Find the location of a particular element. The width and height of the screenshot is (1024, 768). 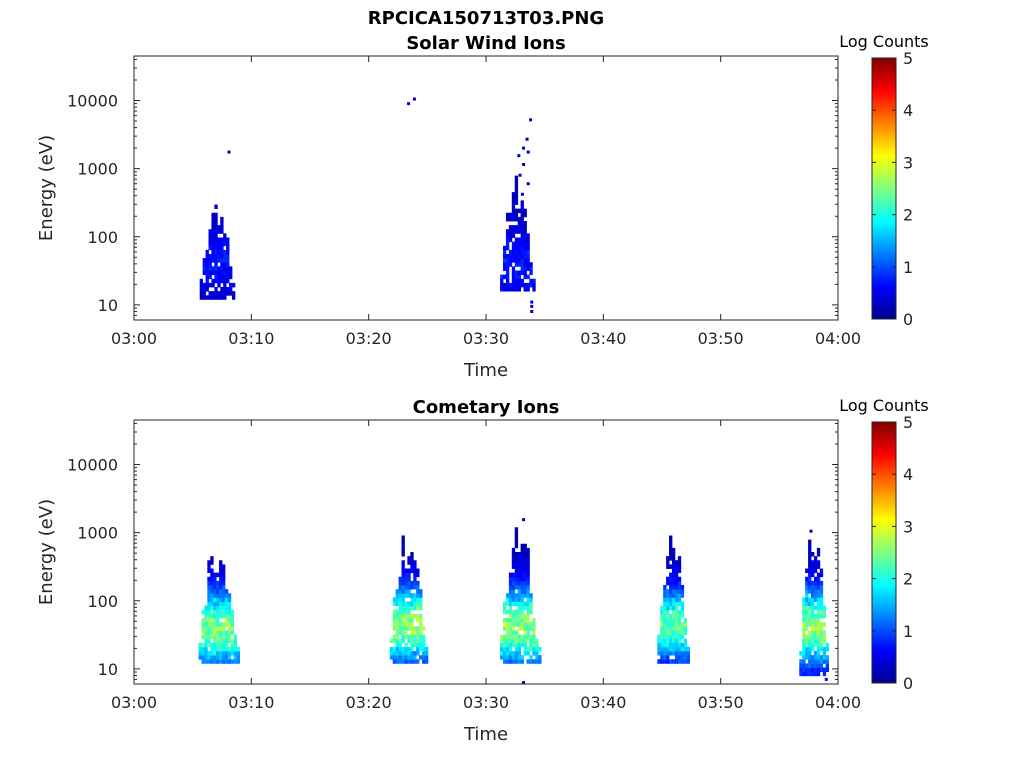

x-tick-label: 03:40 is located at coordinates (603, 702).